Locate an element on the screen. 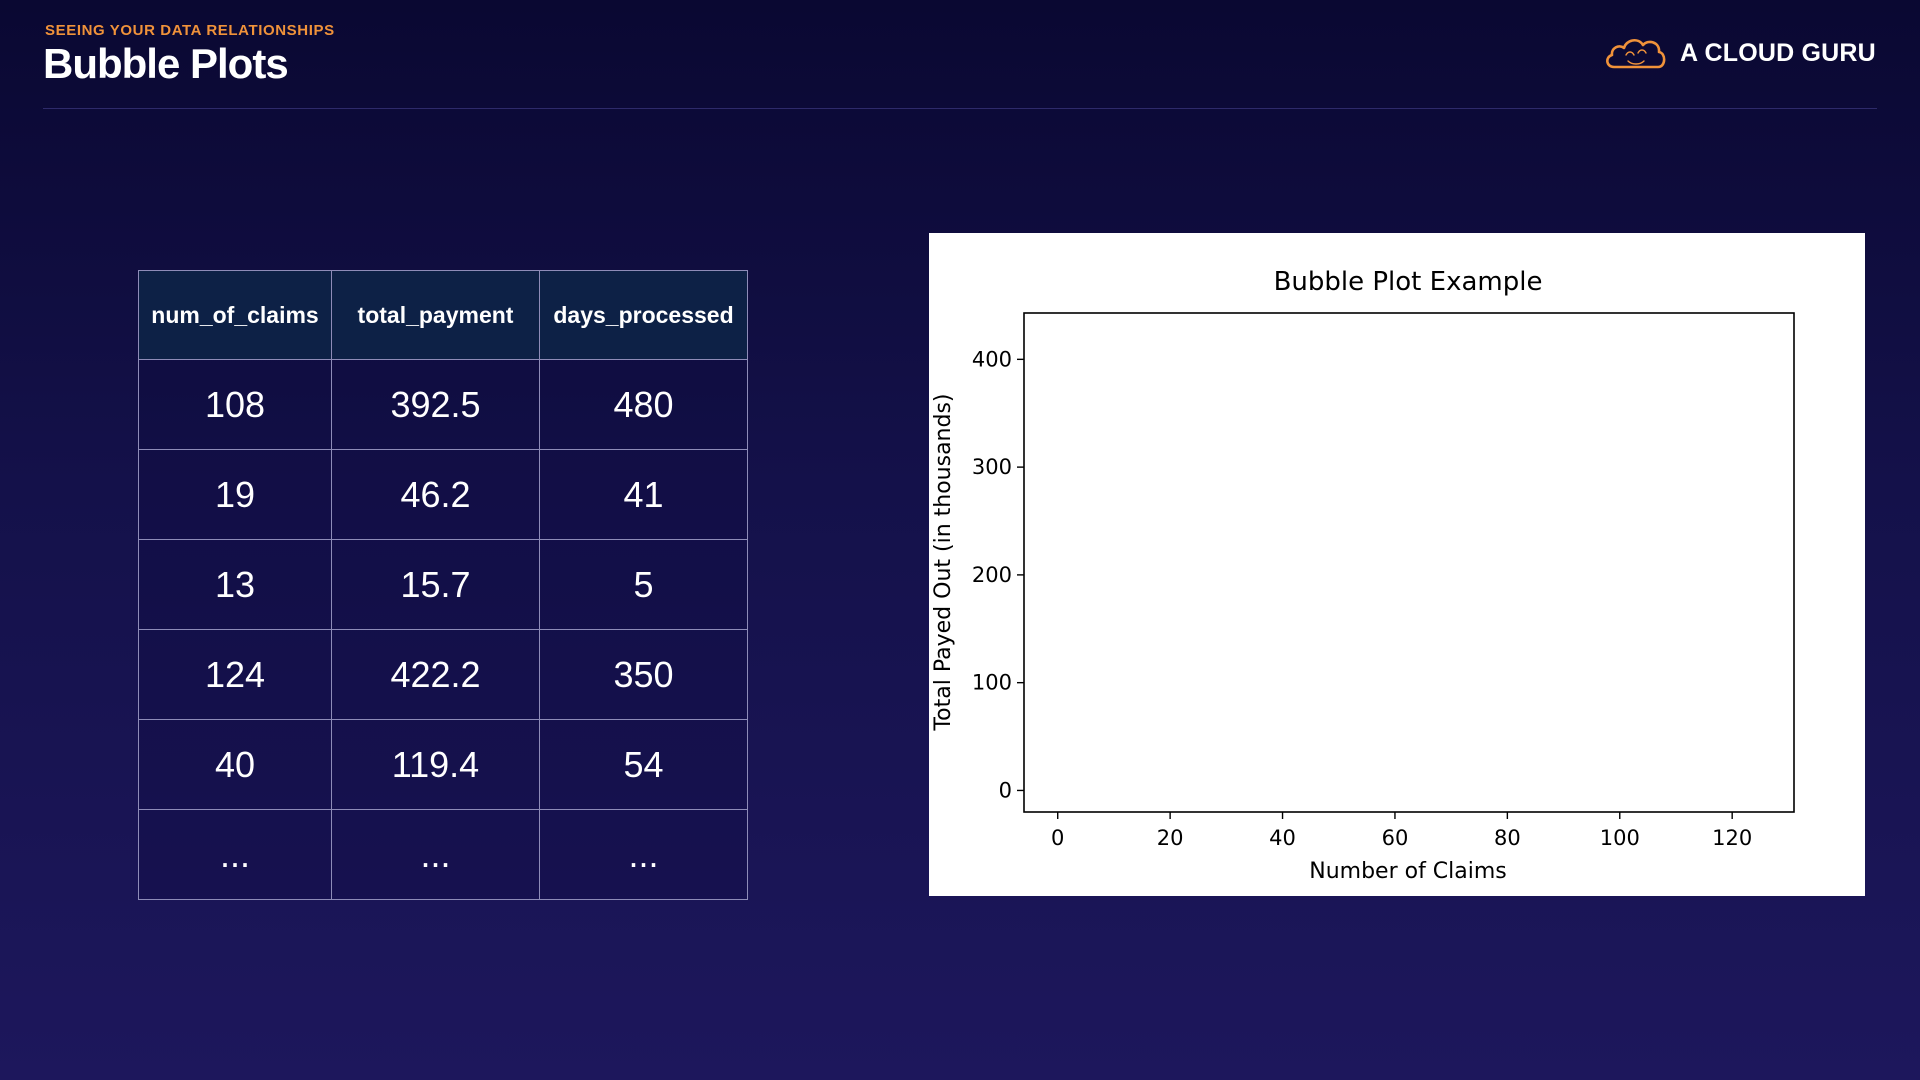  x-tick-label: 60 is located at coordinates (1395, 838).